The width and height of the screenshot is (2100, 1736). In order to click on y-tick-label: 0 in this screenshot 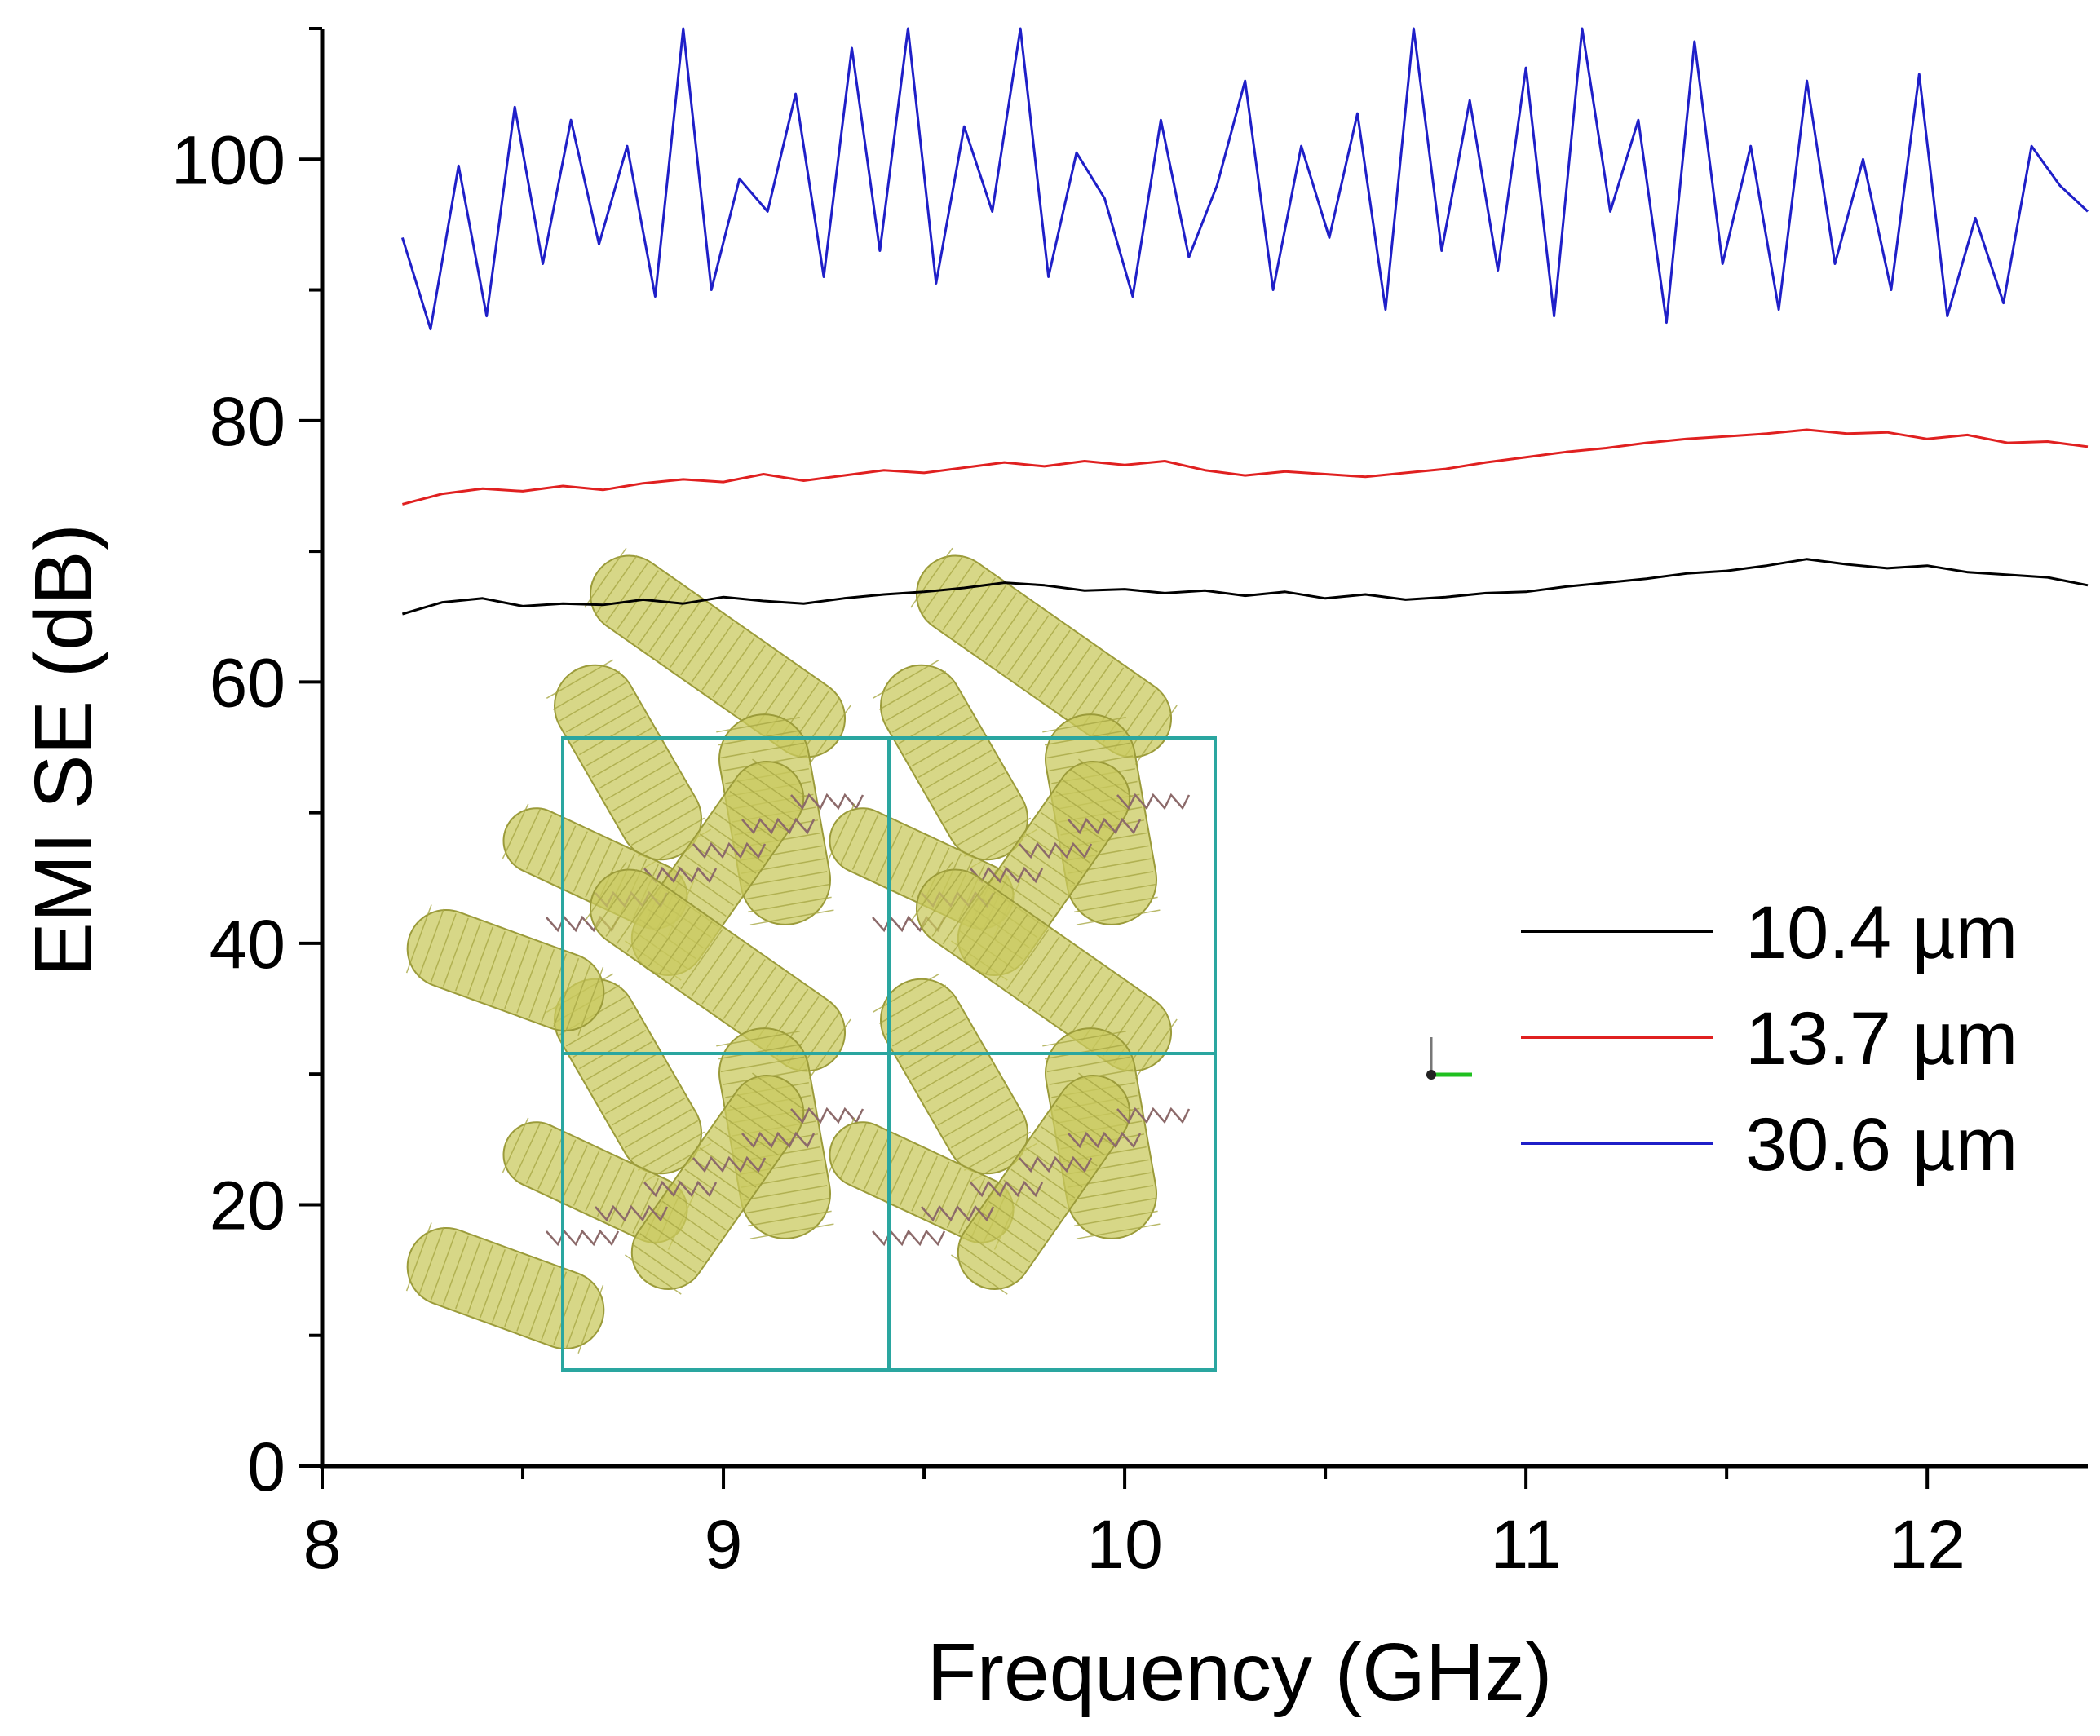, I will do `click(266, 1467)`.